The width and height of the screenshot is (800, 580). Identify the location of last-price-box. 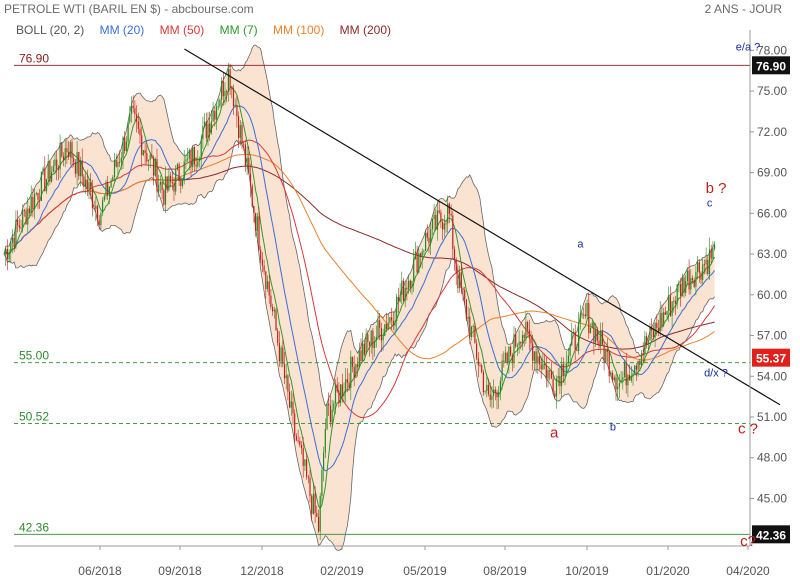
(771, 357).